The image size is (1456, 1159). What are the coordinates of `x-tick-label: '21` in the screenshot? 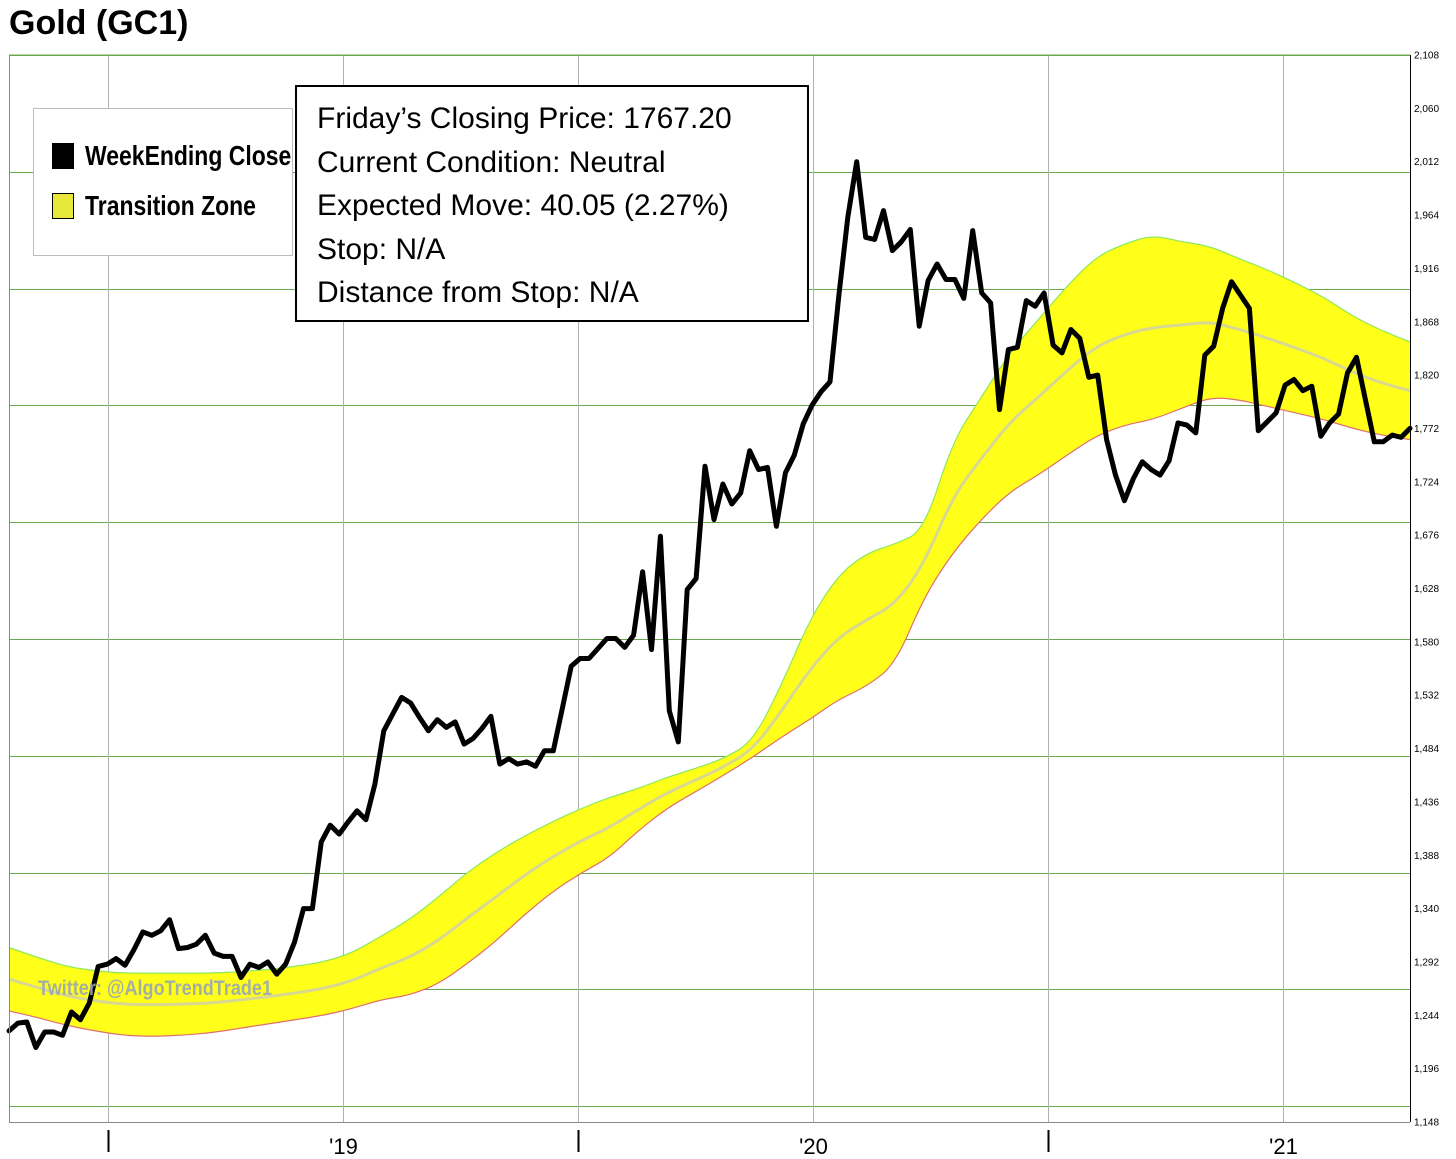 It's located at (1283, 1146).